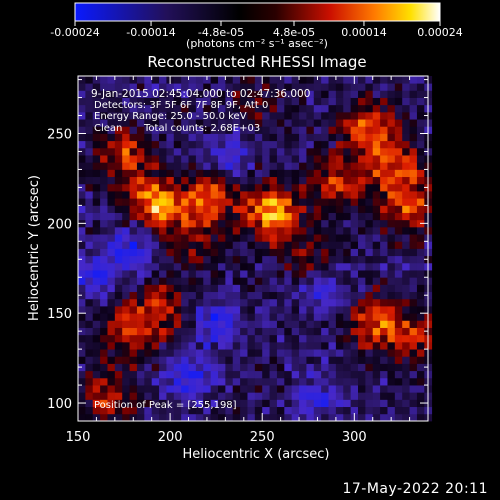 The height and width of the screenshot is (500, 500). What do you see at coordinates (262, 437) in the screenshot?
I see `x-tick-label: 250` at bounding box center [262, 437].